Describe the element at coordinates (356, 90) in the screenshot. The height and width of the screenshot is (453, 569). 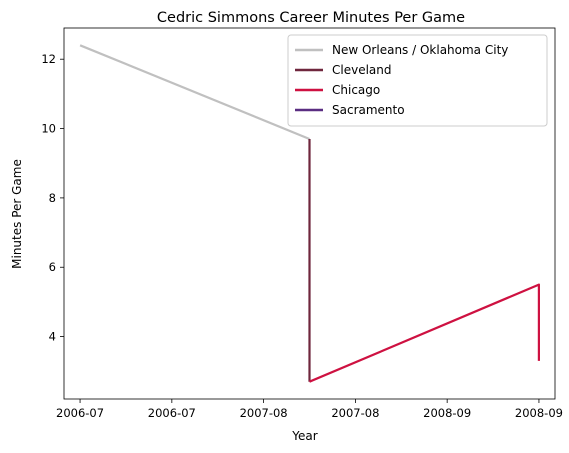
I see `legend-label: Chicago` at that location.